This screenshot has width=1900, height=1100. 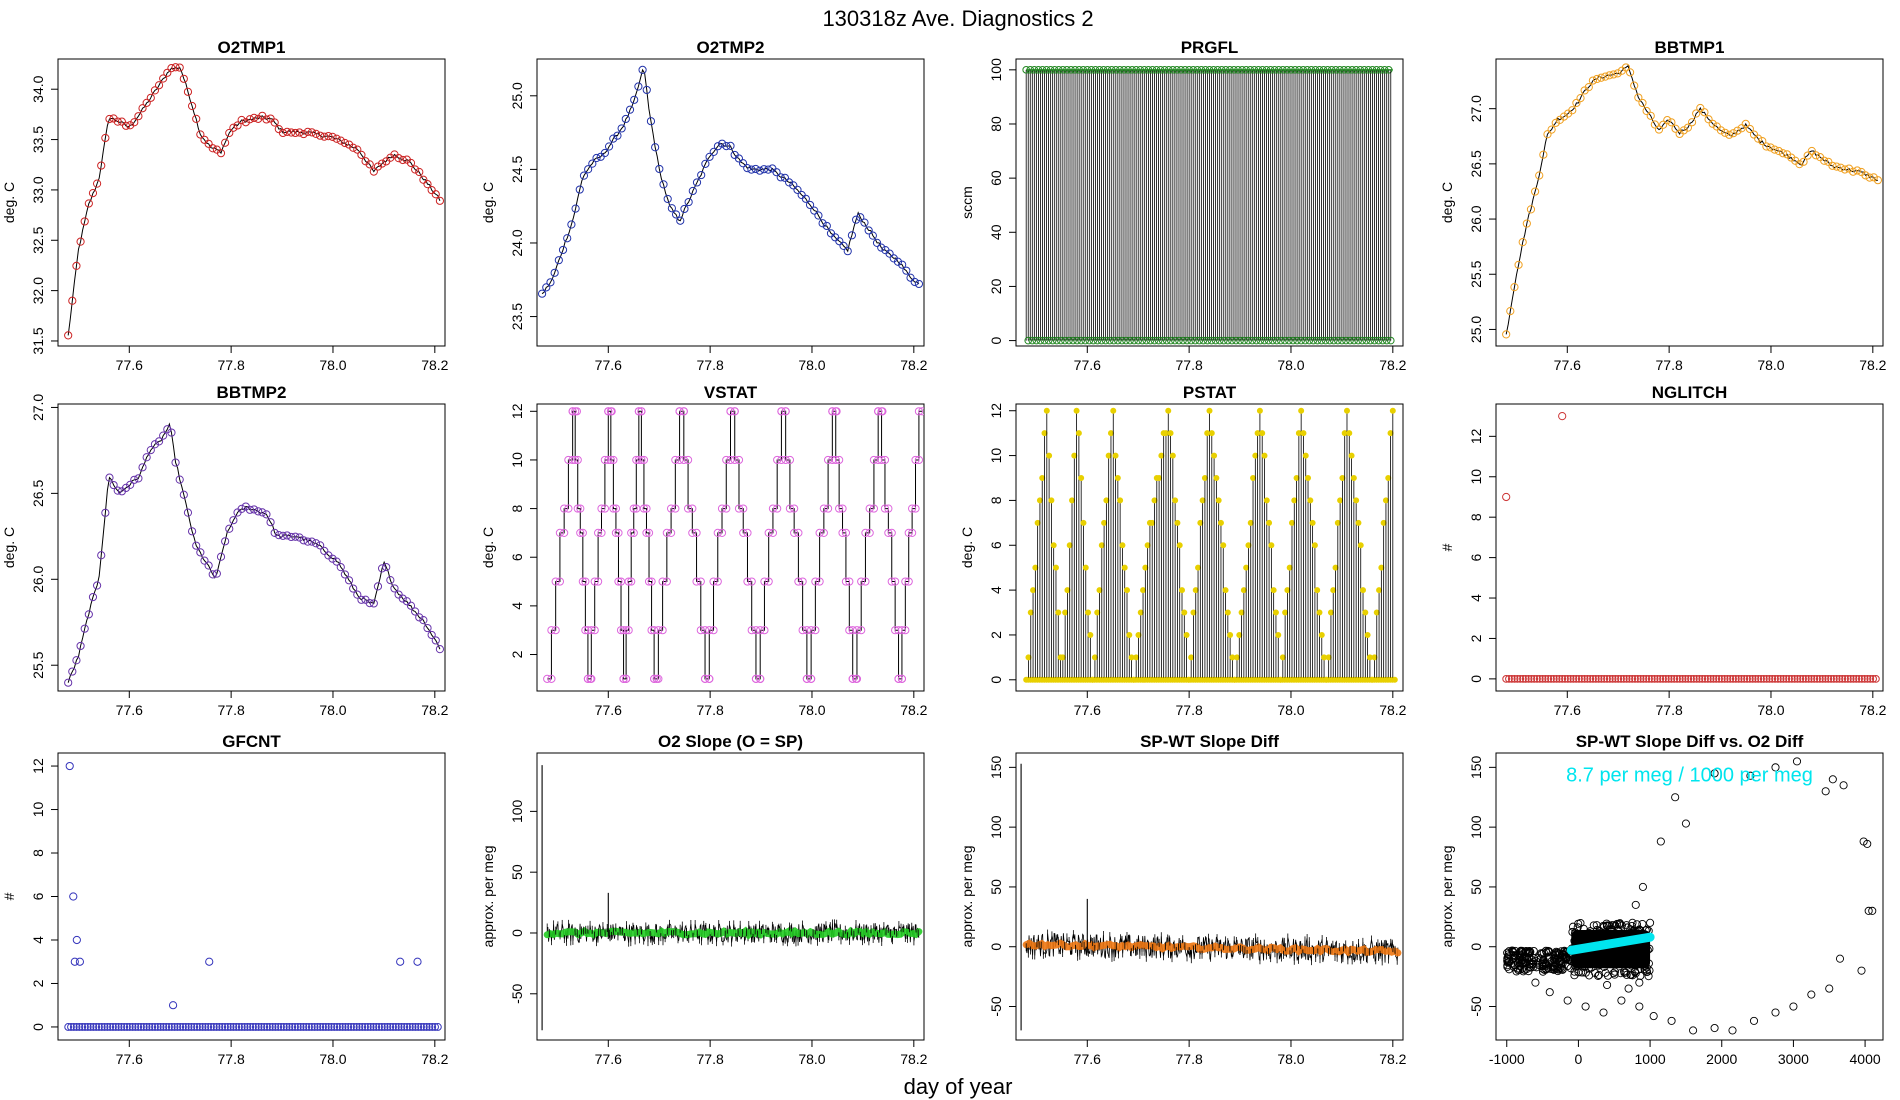 I want to click on x-tick-label: 77.6, so click(x=1567, y=710).